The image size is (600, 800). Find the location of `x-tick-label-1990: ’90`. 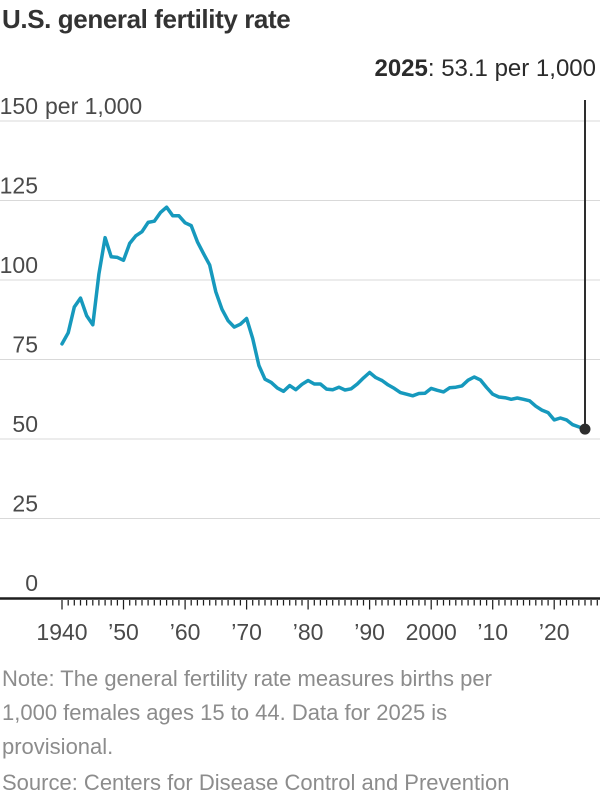

x-tick-label-1990: ’90 is located at coordinates (369, 632).